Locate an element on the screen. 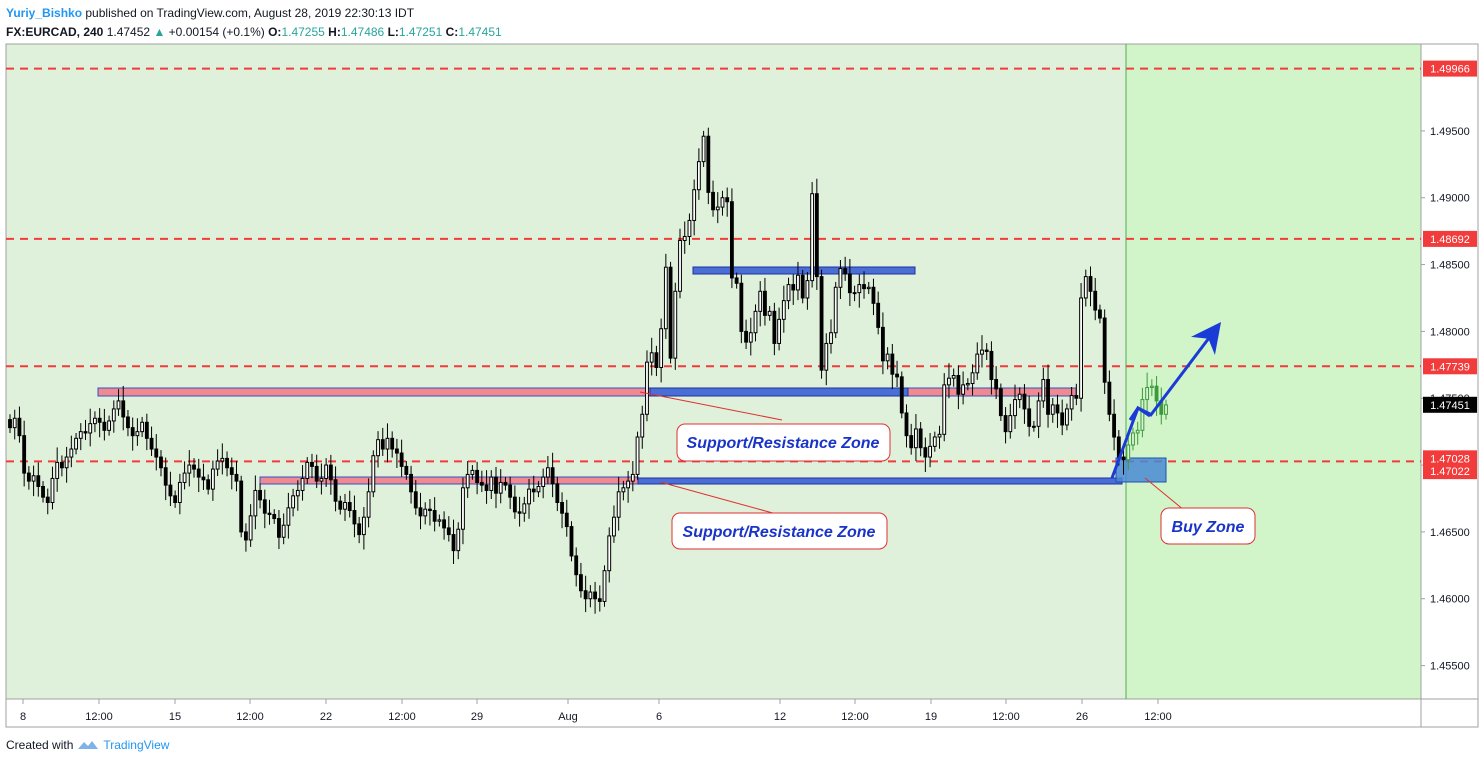 This screenshot has height=764, width=1484. resistance-zone-top is located at coordinates (804, 270).